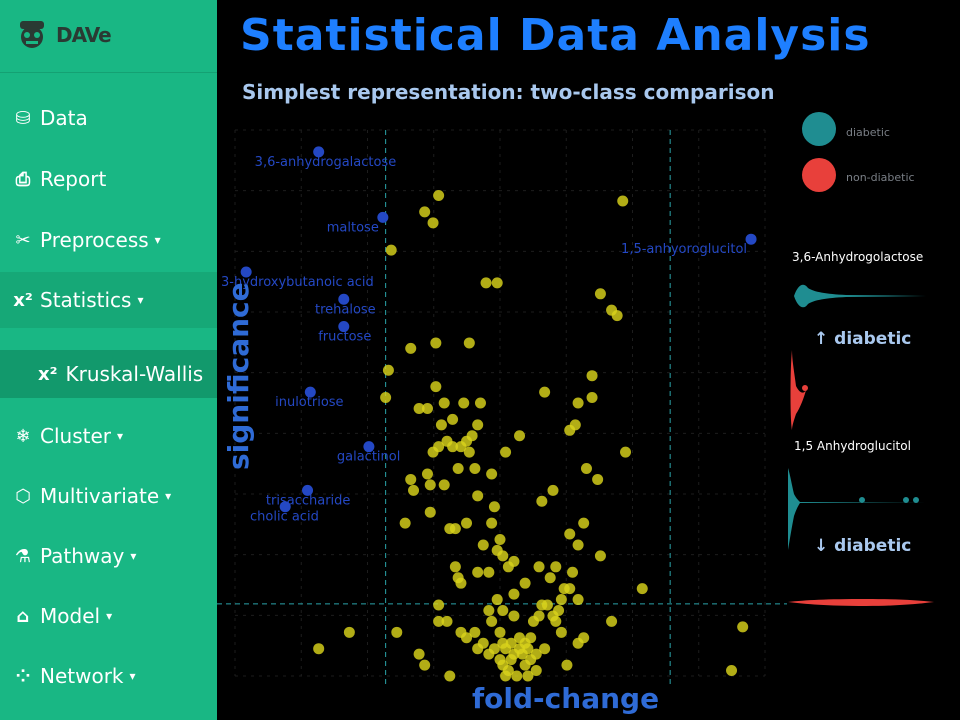 The height and width of the screenshot is (720, 960). What do you see at coordinates (308, 500) in the screenshot?
I see `point-label: trisaccharide` at bounding box center [308, 500].